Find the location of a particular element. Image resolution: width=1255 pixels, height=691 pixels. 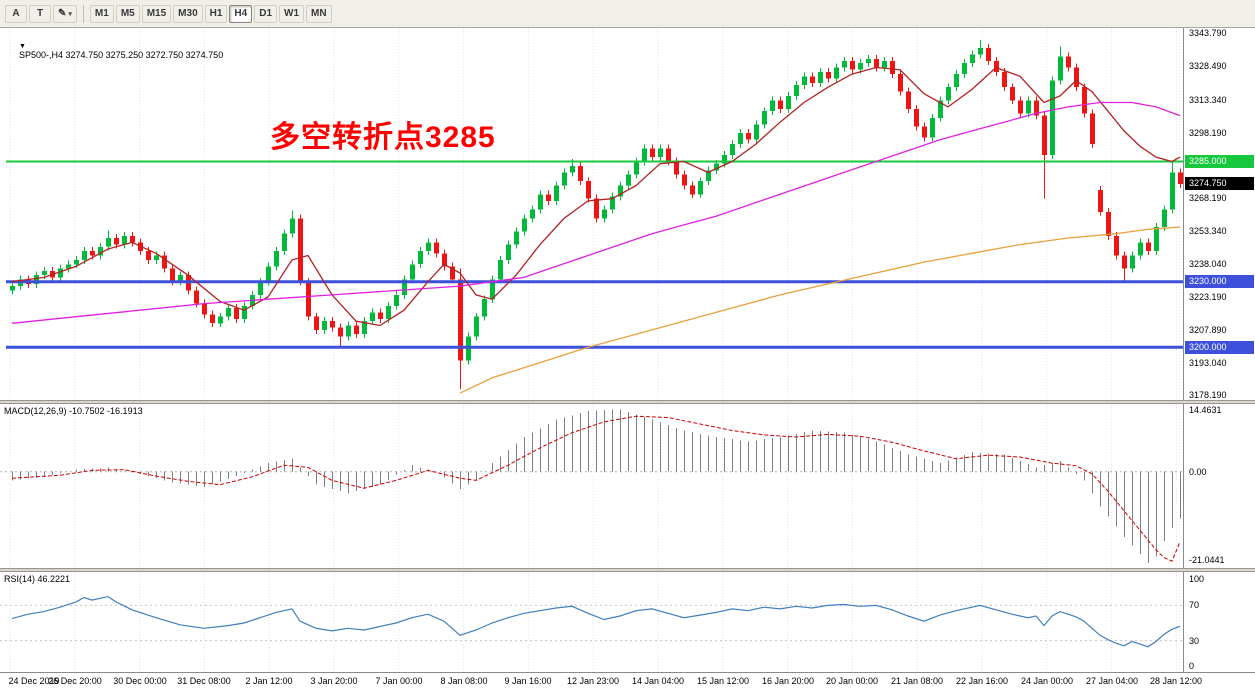

time-axis-label: 20 Jan 00:00 is located at coordinates (852, 681).